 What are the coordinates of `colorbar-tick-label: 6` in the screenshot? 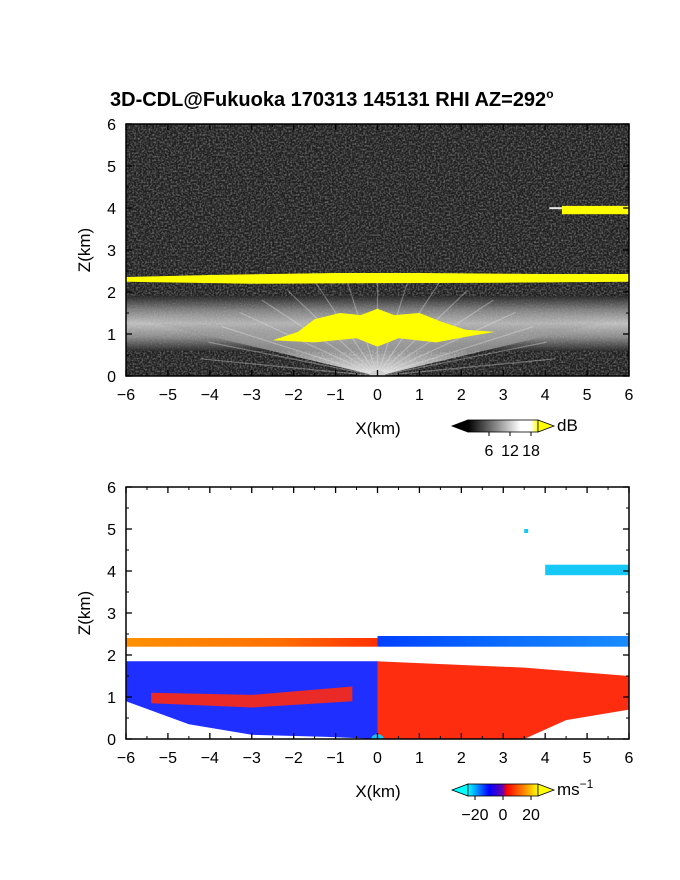 It's located at (489, 451).